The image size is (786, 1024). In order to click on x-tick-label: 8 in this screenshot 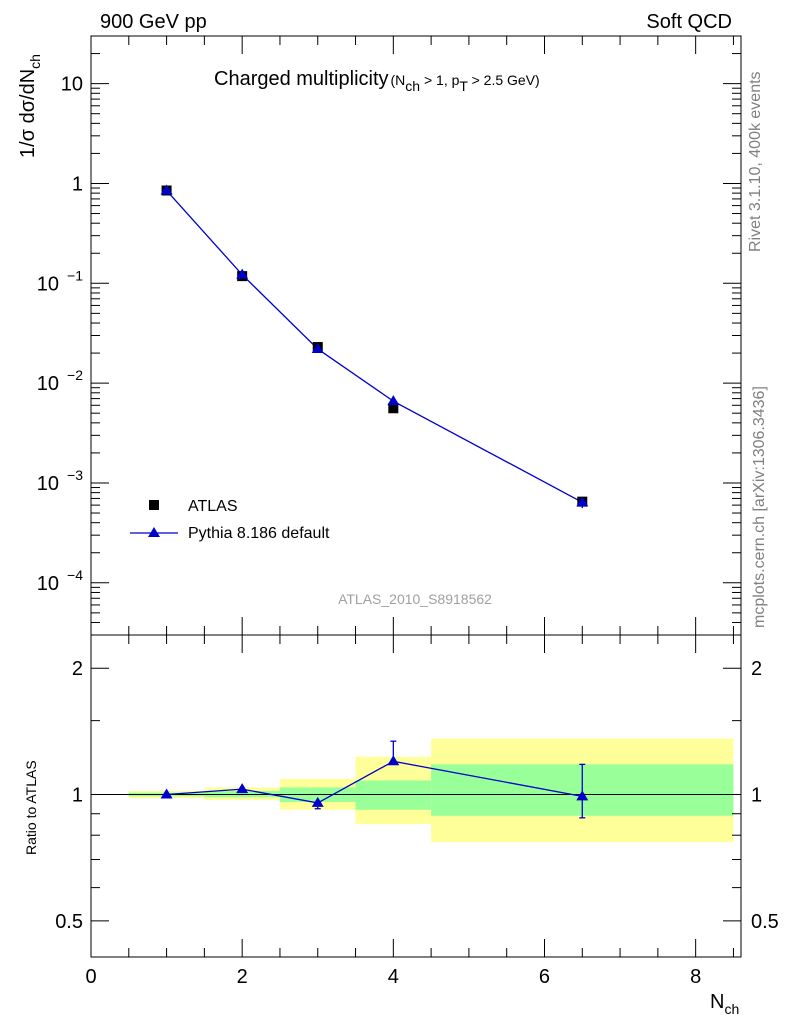, I will do `click(695, 977)`.